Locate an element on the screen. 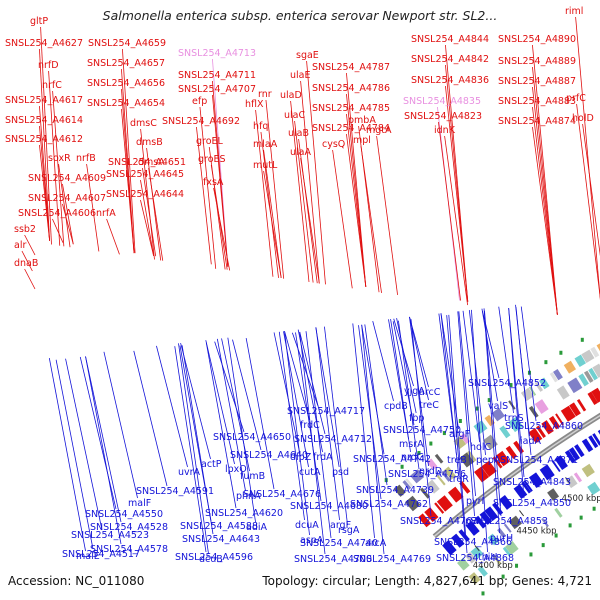 This screenshot has height=600, width=600. reverse-gene-label: SNSL254_A4700 is located at coordinates (333, 559).